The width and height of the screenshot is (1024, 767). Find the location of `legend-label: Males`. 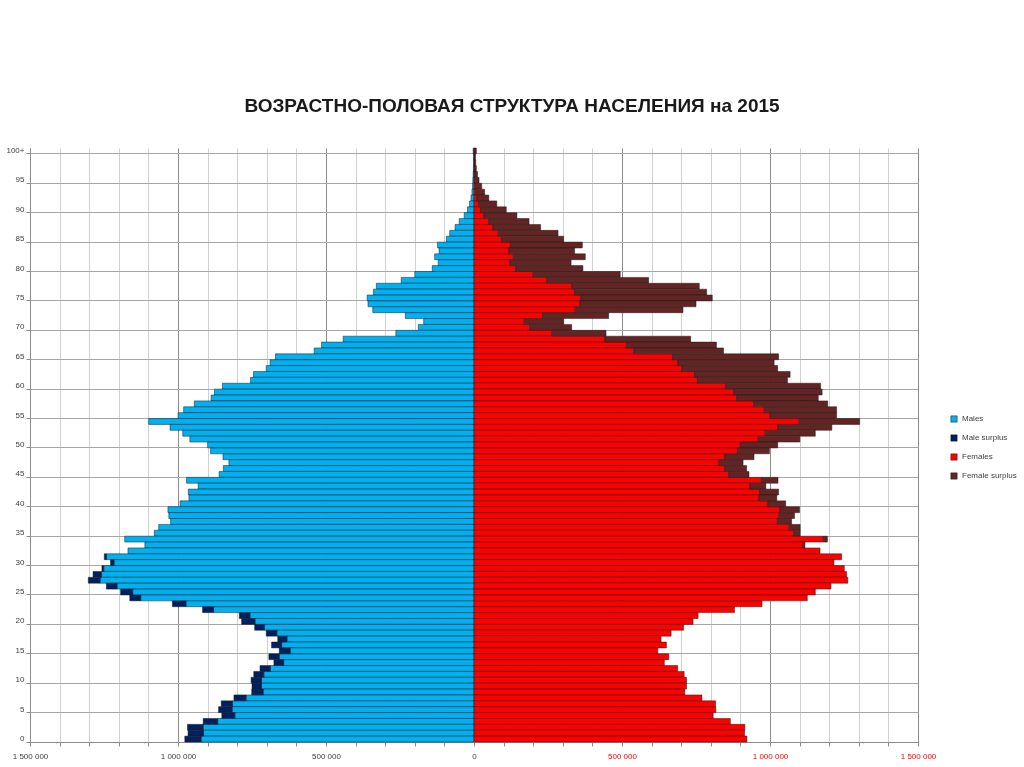

legend-label: Males is located at coordinates (973, 418).